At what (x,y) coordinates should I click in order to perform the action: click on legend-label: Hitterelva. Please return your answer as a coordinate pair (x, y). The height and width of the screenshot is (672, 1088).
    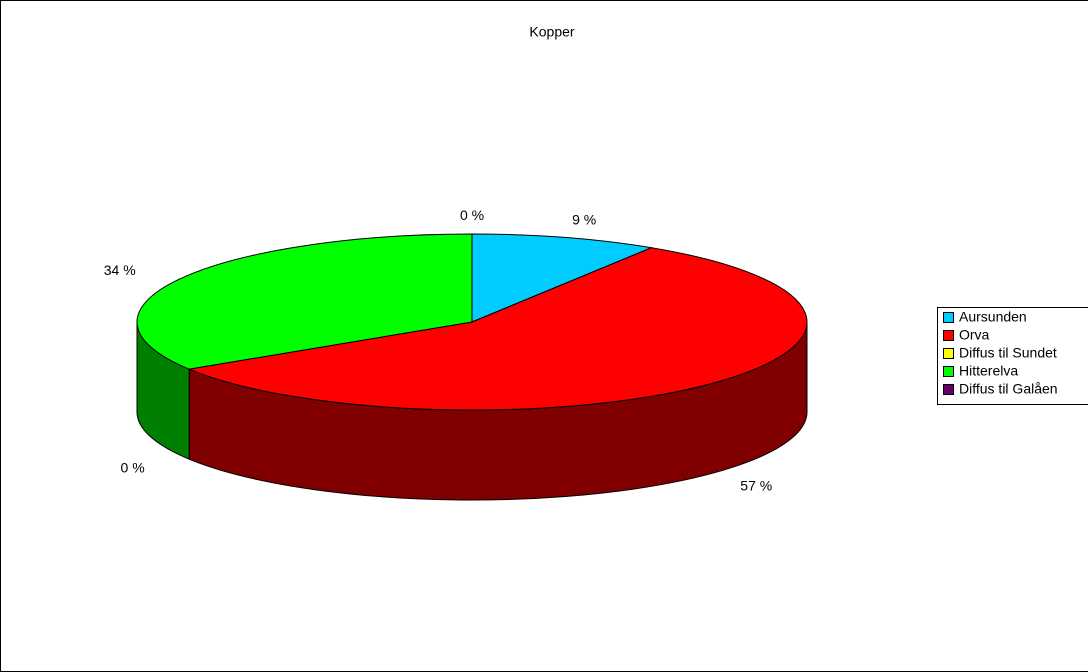
    Looking at the image, I should click on (988, 371).